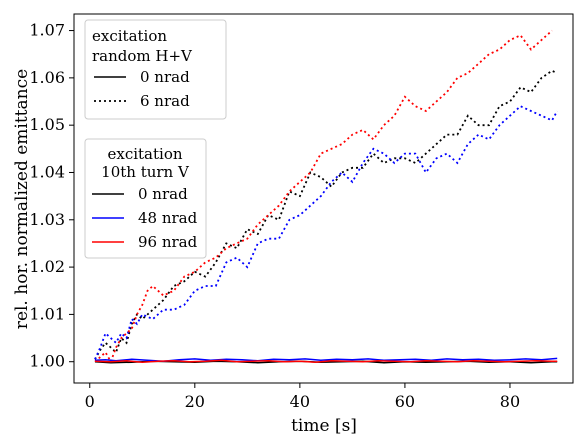  Describe the element at coordinates (142, 56) in the screenshot. I see `legend-title-line: random H+V` at that location.